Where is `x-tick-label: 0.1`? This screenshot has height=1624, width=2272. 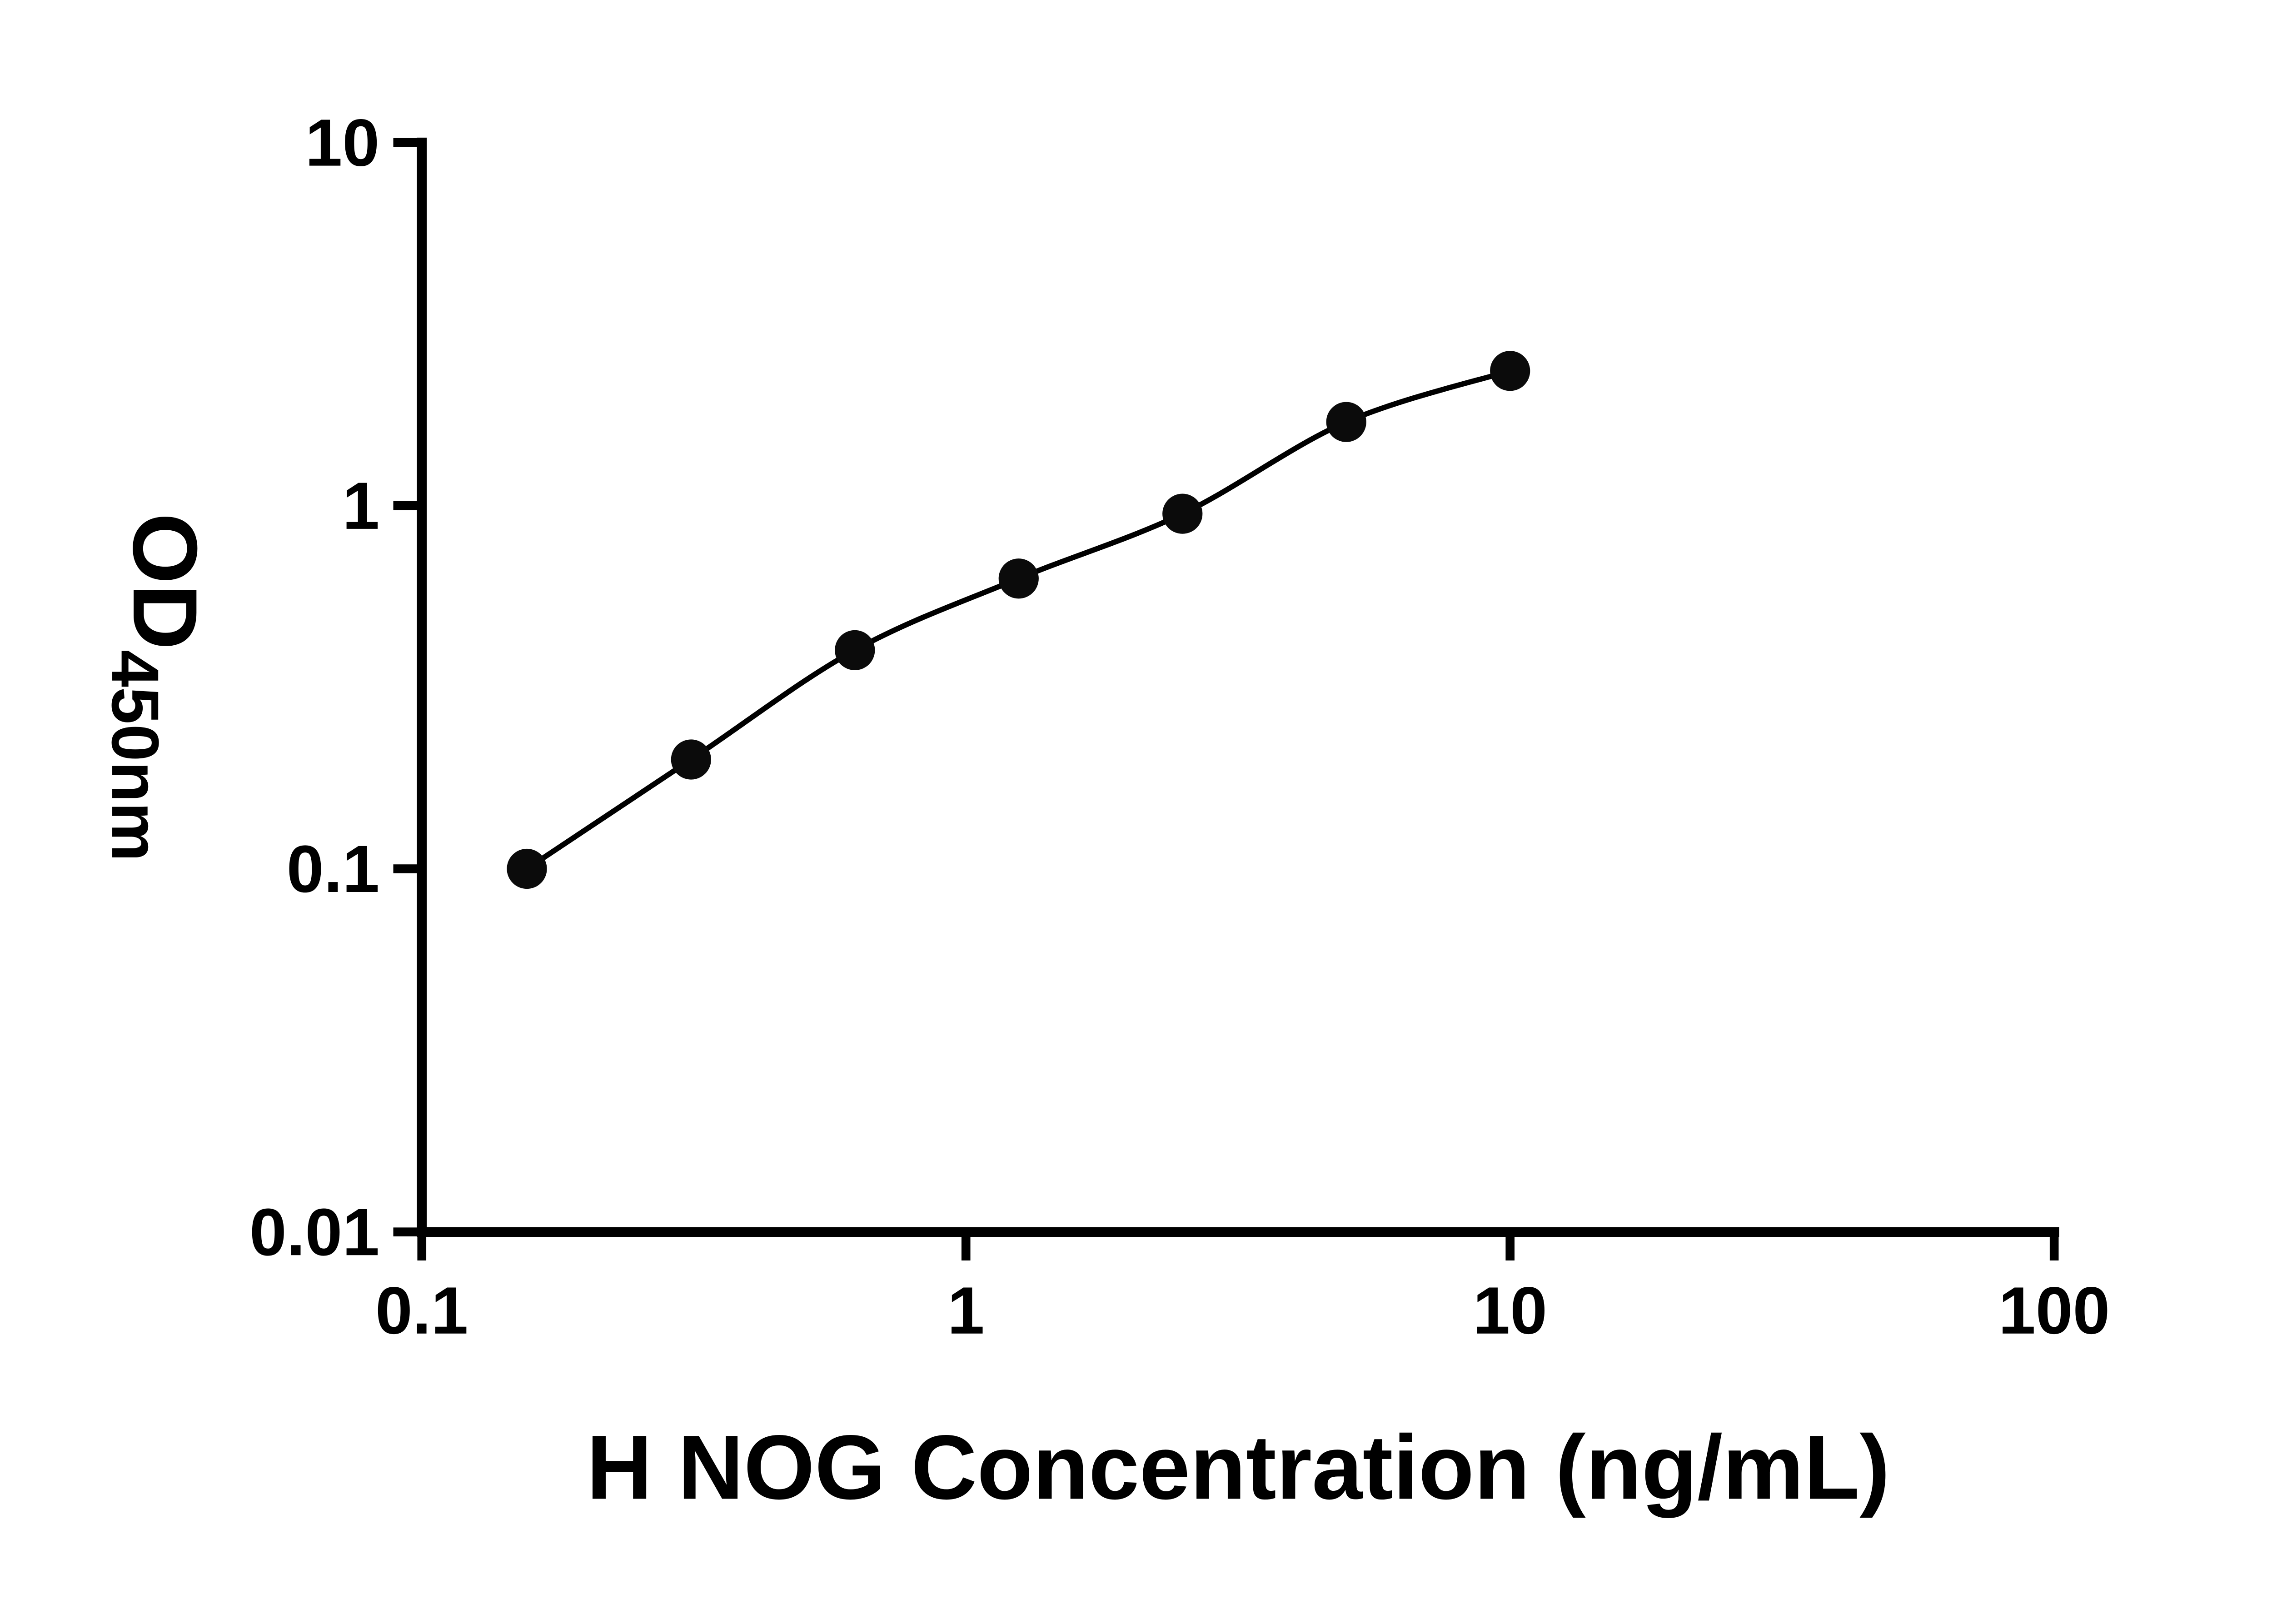
x-tick-label: 0.1 is located at coordinates (421, 1311).